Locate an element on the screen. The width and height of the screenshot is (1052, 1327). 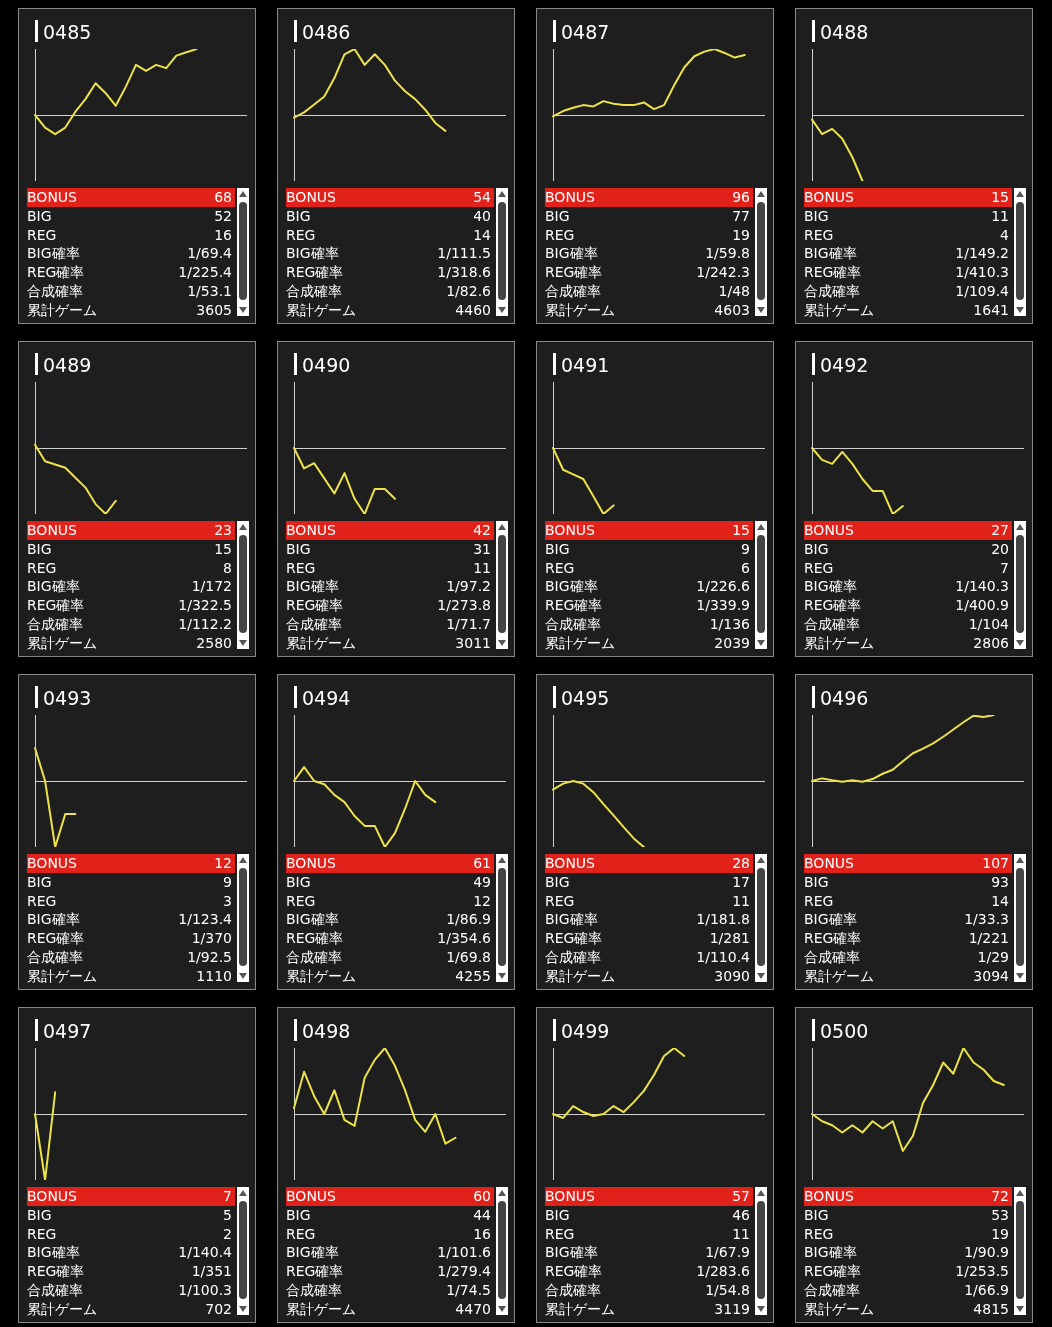
text: 20 is located at coordinates (1000, 549).